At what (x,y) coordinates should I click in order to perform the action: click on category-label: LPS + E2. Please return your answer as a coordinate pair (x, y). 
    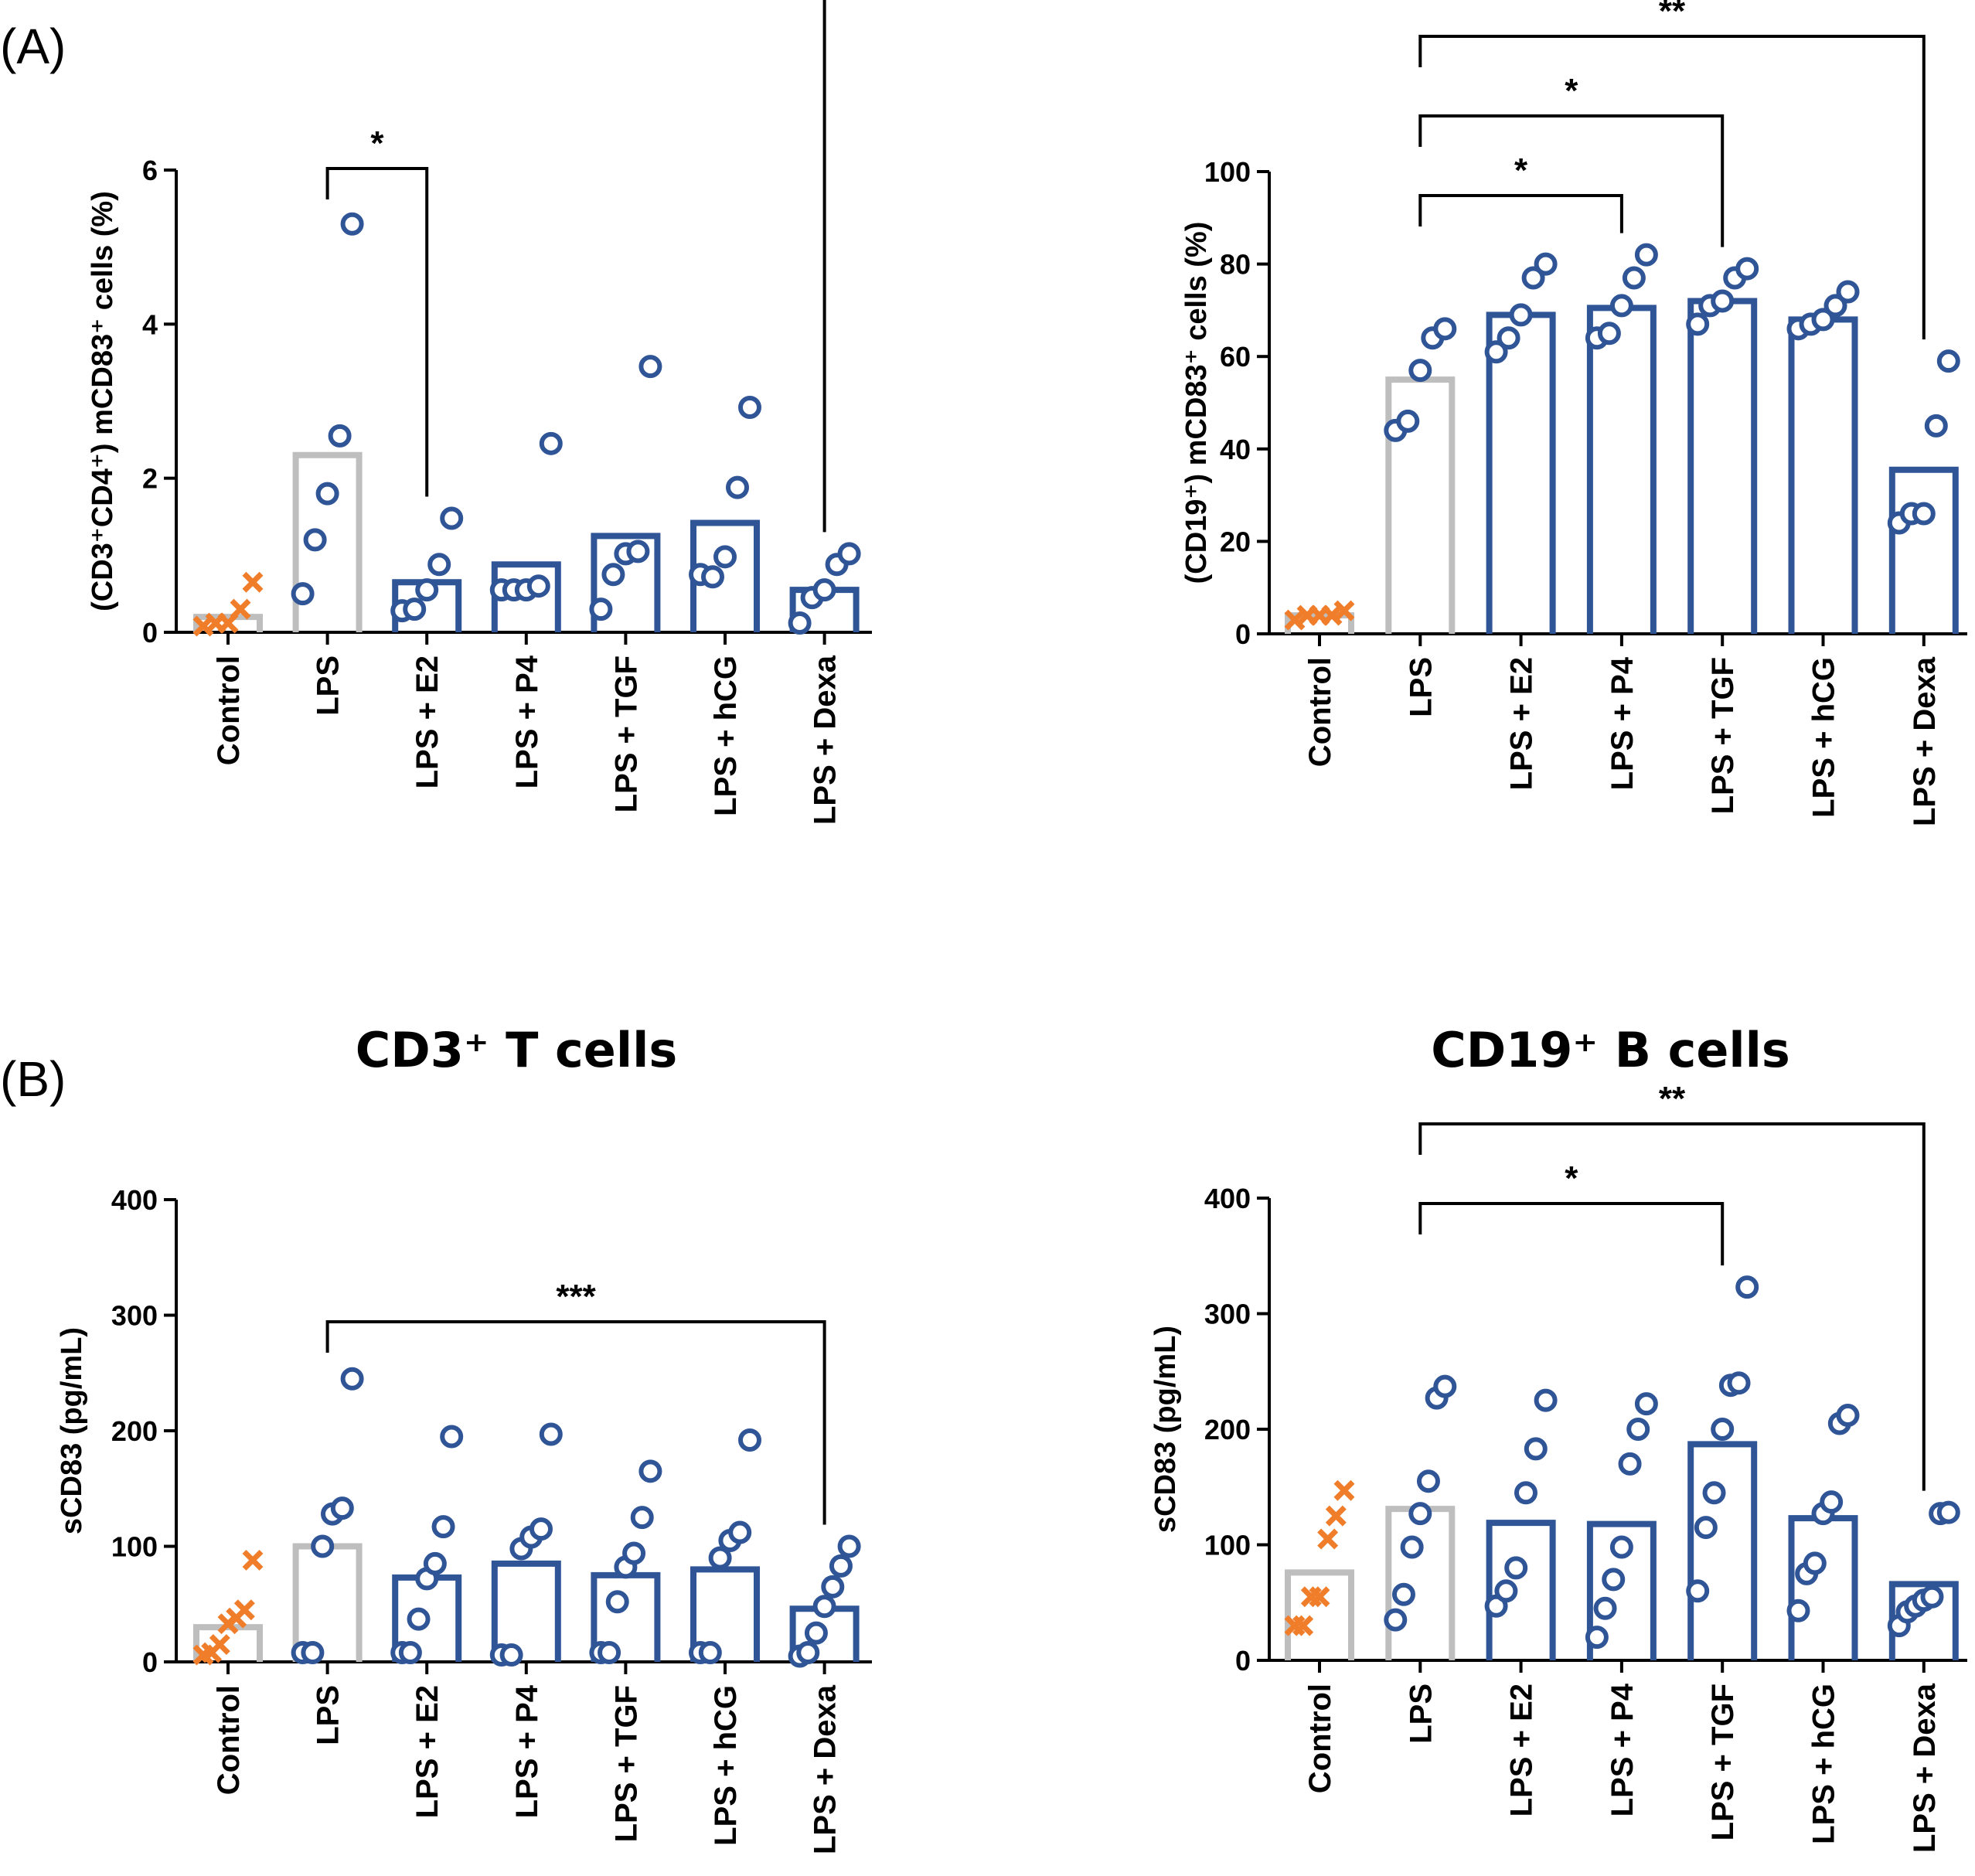
    Looking at the image, I should click on (1522, 723).